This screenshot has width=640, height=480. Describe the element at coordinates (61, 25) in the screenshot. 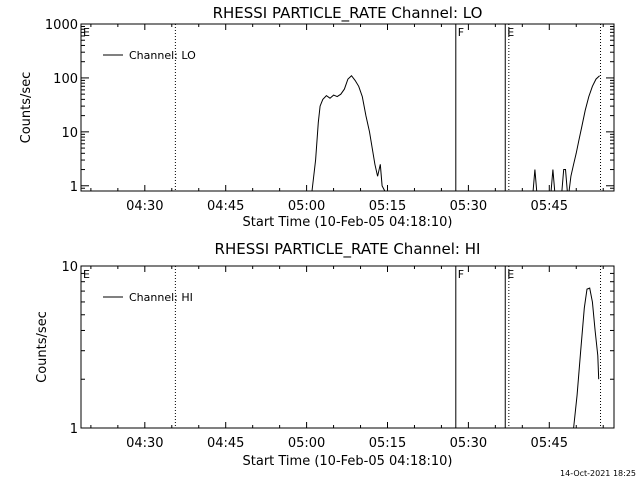

I see `y-tick-label: 1000` at that location.